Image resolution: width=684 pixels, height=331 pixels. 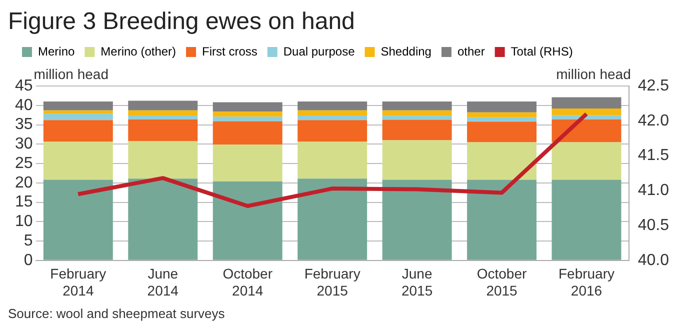 What do you see at coordinates (654, 121) in the screenshot?
I see `y2-tick-label: 42.0` at bounding box center [654, 121].